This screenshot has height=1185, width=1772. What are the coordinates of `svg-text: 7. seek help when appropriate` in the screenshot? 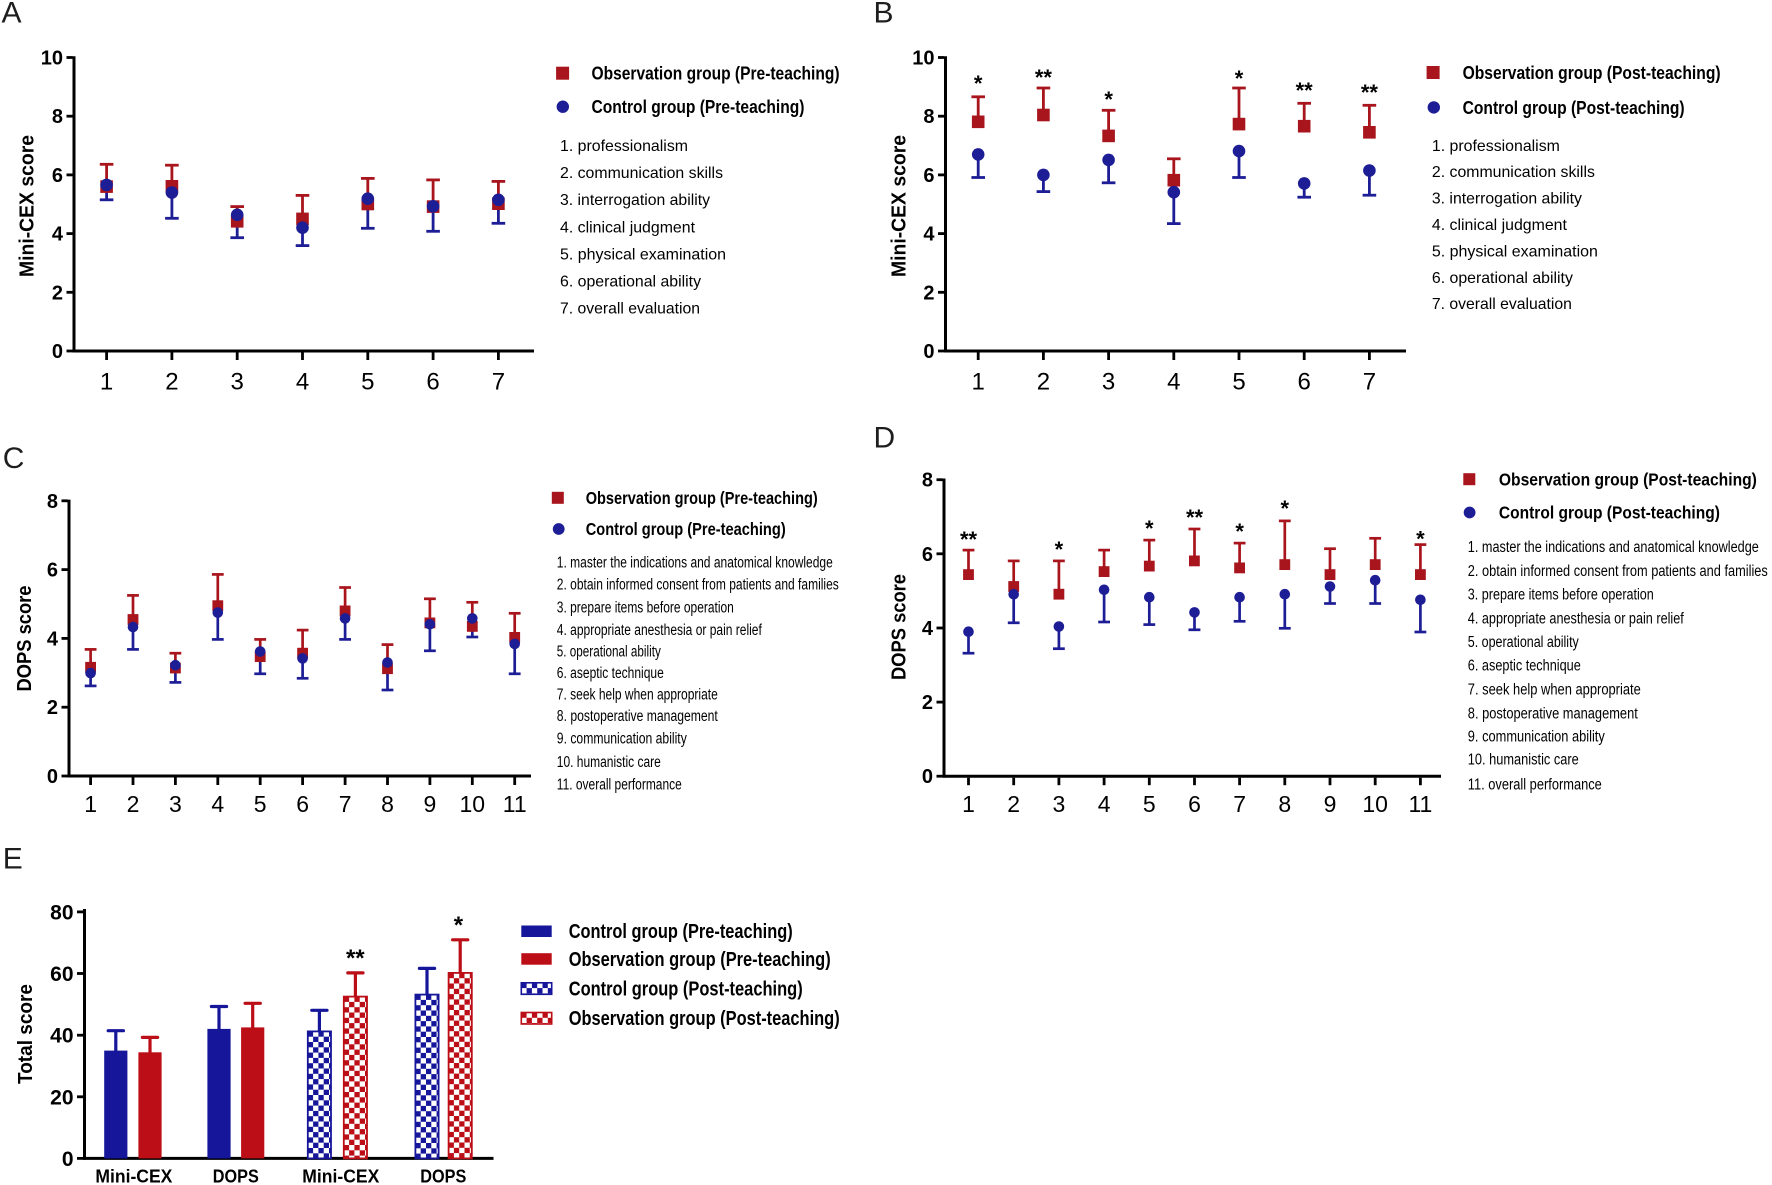 It's located at (637, 695).